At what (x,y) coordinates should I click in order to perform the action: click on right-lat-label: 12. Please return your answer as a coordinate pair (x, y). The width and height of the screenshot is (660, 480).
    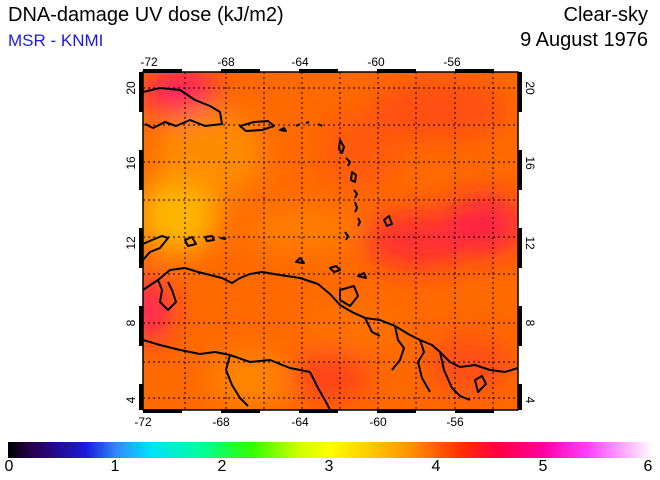
    Looking at the image, I should click on (530, 243).